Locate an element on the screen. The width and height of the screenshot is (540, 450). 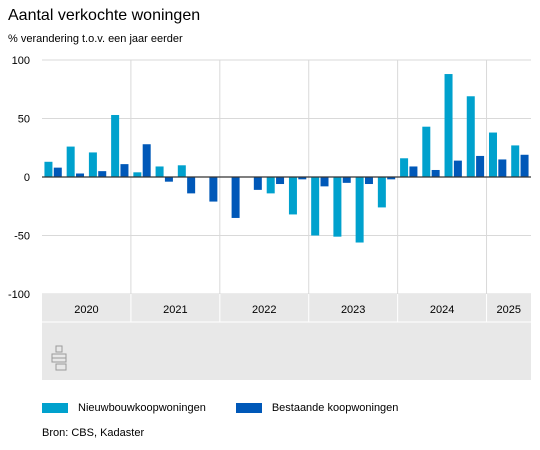
y-tick-label: -50 is located at coordinates (22, 237).